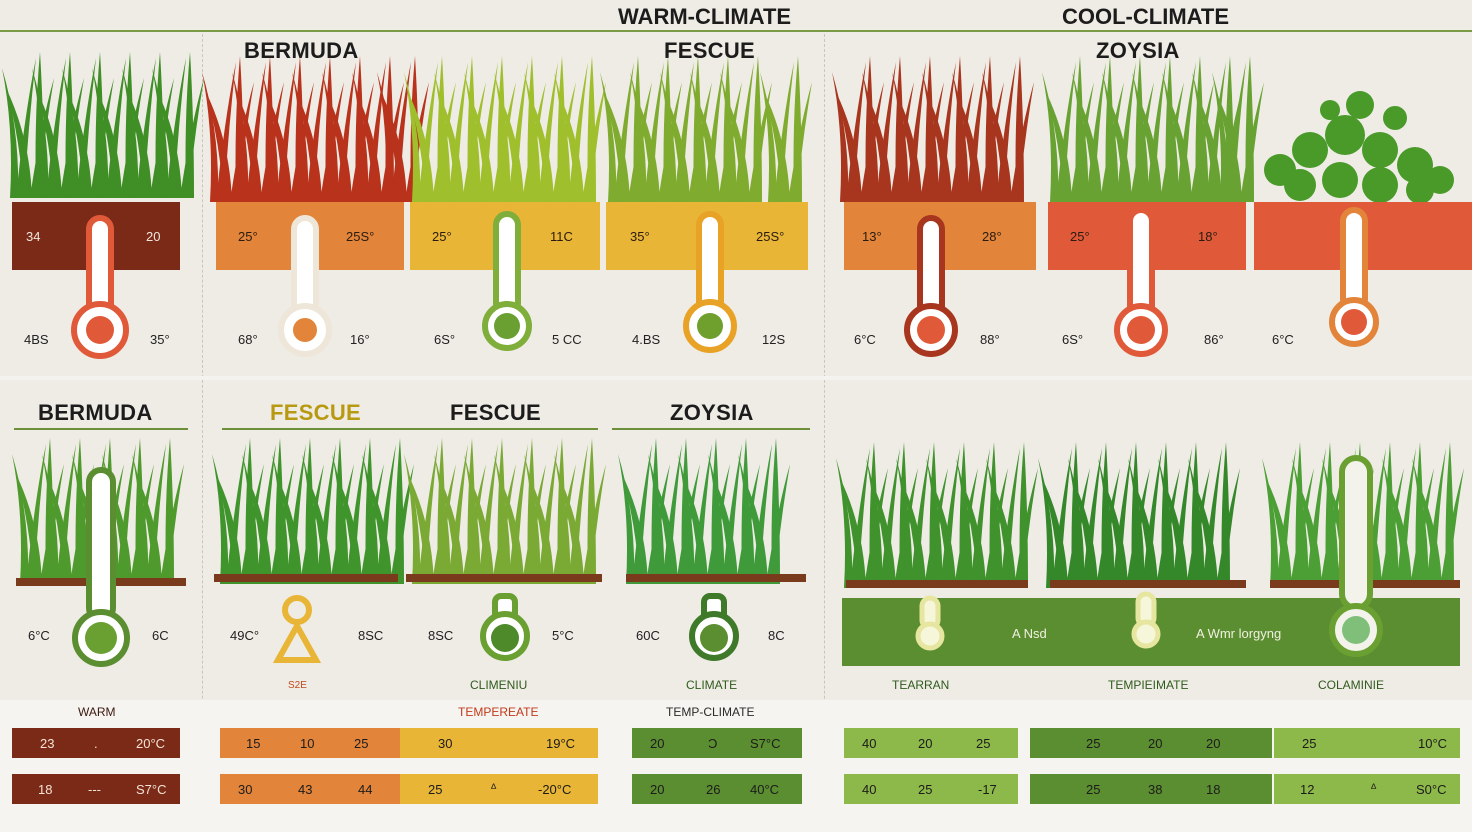 The width and height of the screenshot is (1472, 832). I want to click on table-row: 20 Ɔ S7°C, so click(717, 743).